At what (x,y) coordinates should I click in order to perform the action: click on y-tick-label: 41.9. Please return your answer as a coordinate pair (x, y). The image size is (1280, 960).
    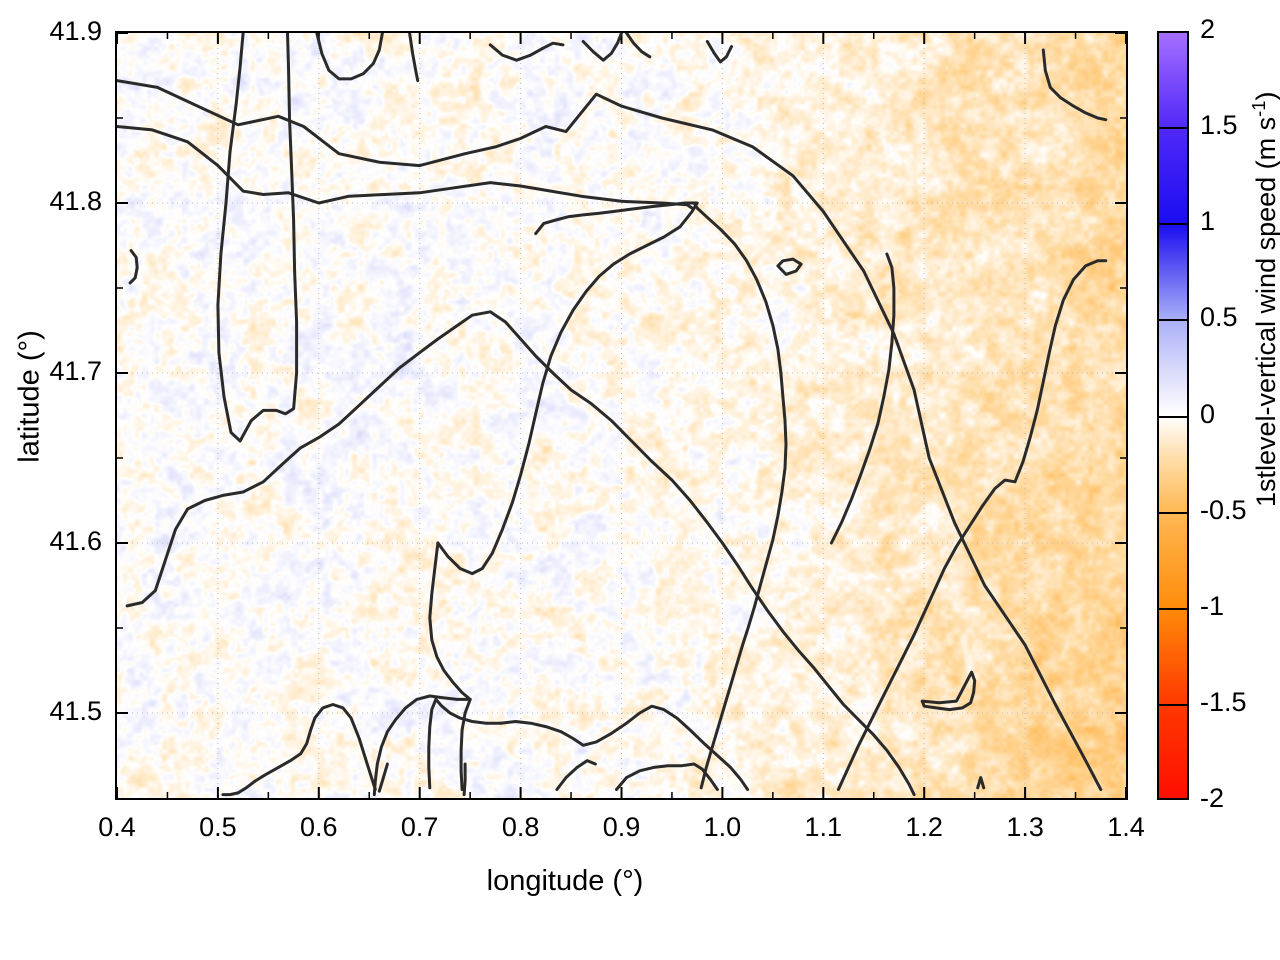
    Looking at the image, I should click on (75, 31).